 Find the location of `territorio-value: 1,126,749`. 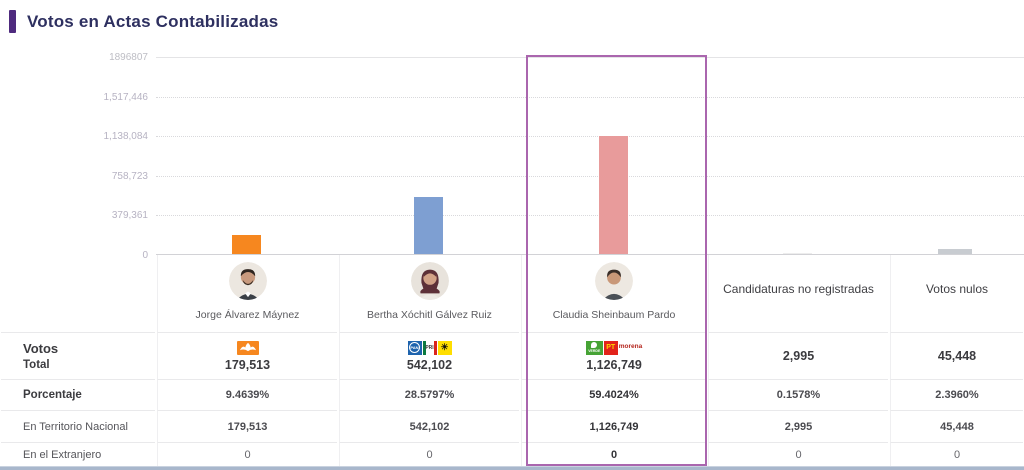

territorio-value: 1,126,749 is located at coordinates (614, 426).